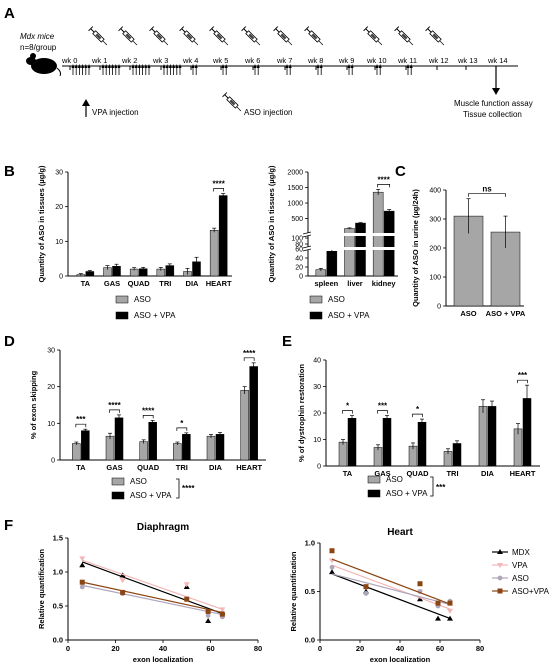 The width and height of the screenshot is (550, 672). Describe the element at coordinates (376, 60) in the screenshot. I see `week-label: wk 10` at that location.